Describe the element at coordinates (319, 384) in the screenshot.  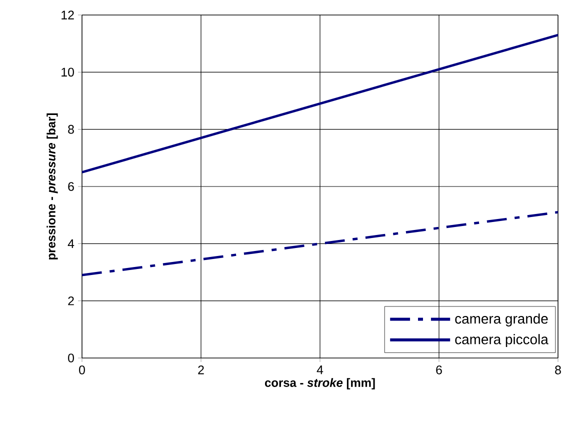
I see `x-axis-title: corsa - stroke [mm]` at that location.